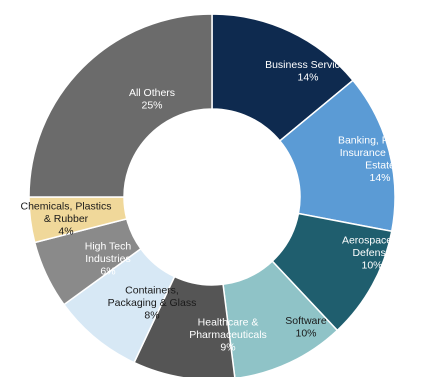 The height and width of the screenshot is (377, 421). Describe the element at coordinates (152, 291) in the screenshot. I see `slice-label-line: Containers,` at that location.